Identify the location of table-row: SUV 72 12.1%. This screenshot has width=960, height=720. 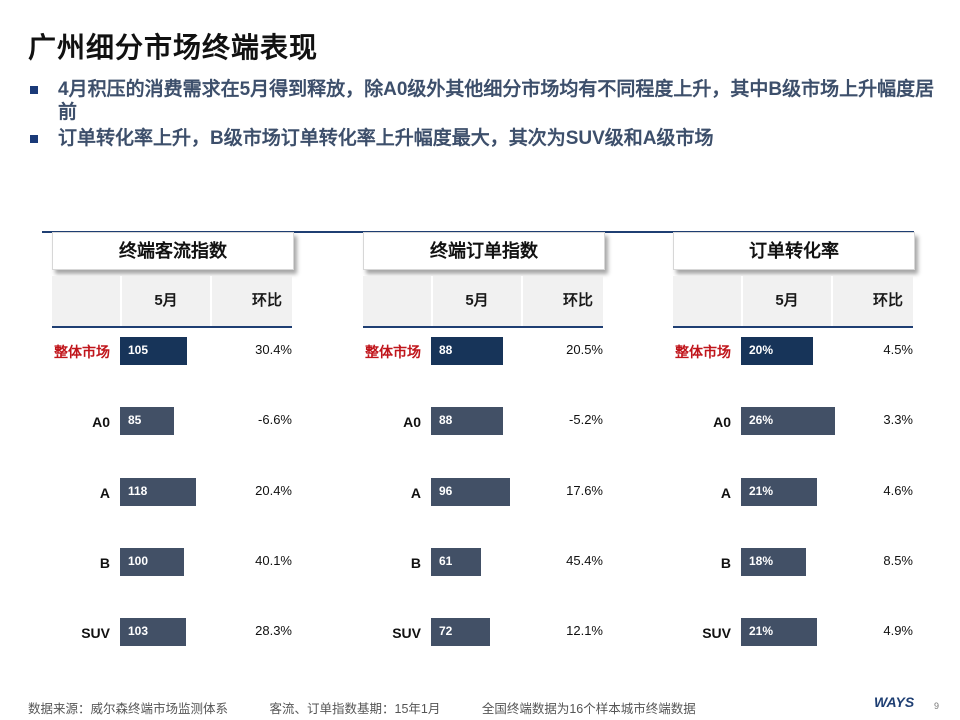
(478, 633).